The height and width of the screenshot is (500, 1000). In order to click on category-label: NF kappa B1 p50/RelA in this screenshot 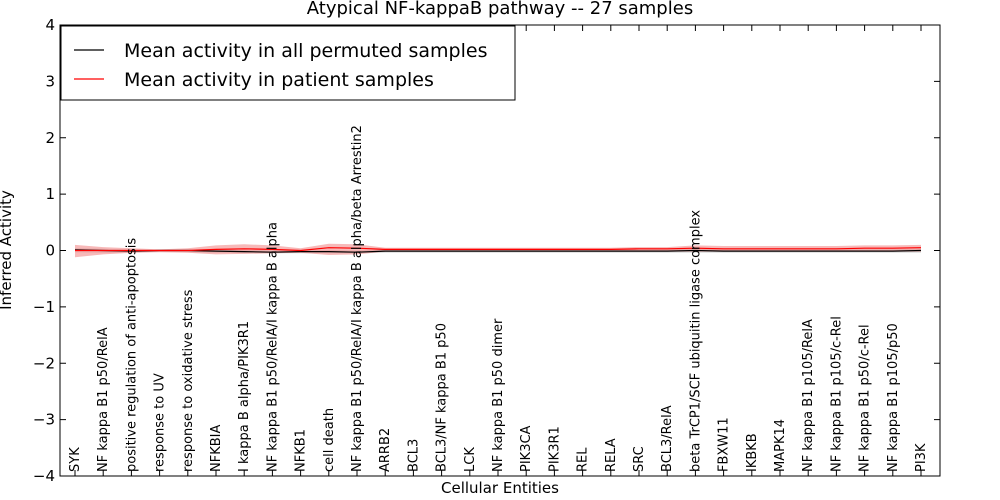, I will do `click(103, 399)`.